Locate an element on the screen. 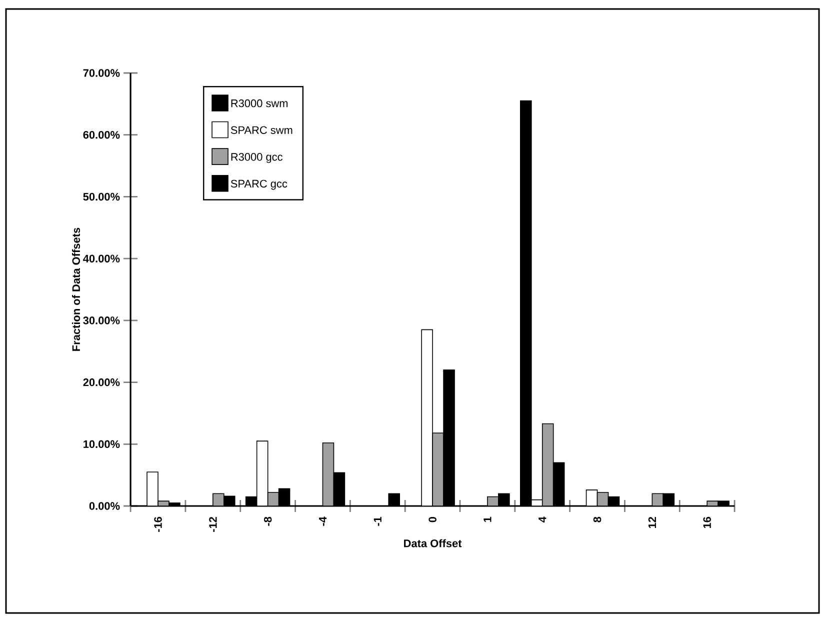 This screenshot has height=621, width=825. x-tick-label: 1 is located at coordinates (488, 519).